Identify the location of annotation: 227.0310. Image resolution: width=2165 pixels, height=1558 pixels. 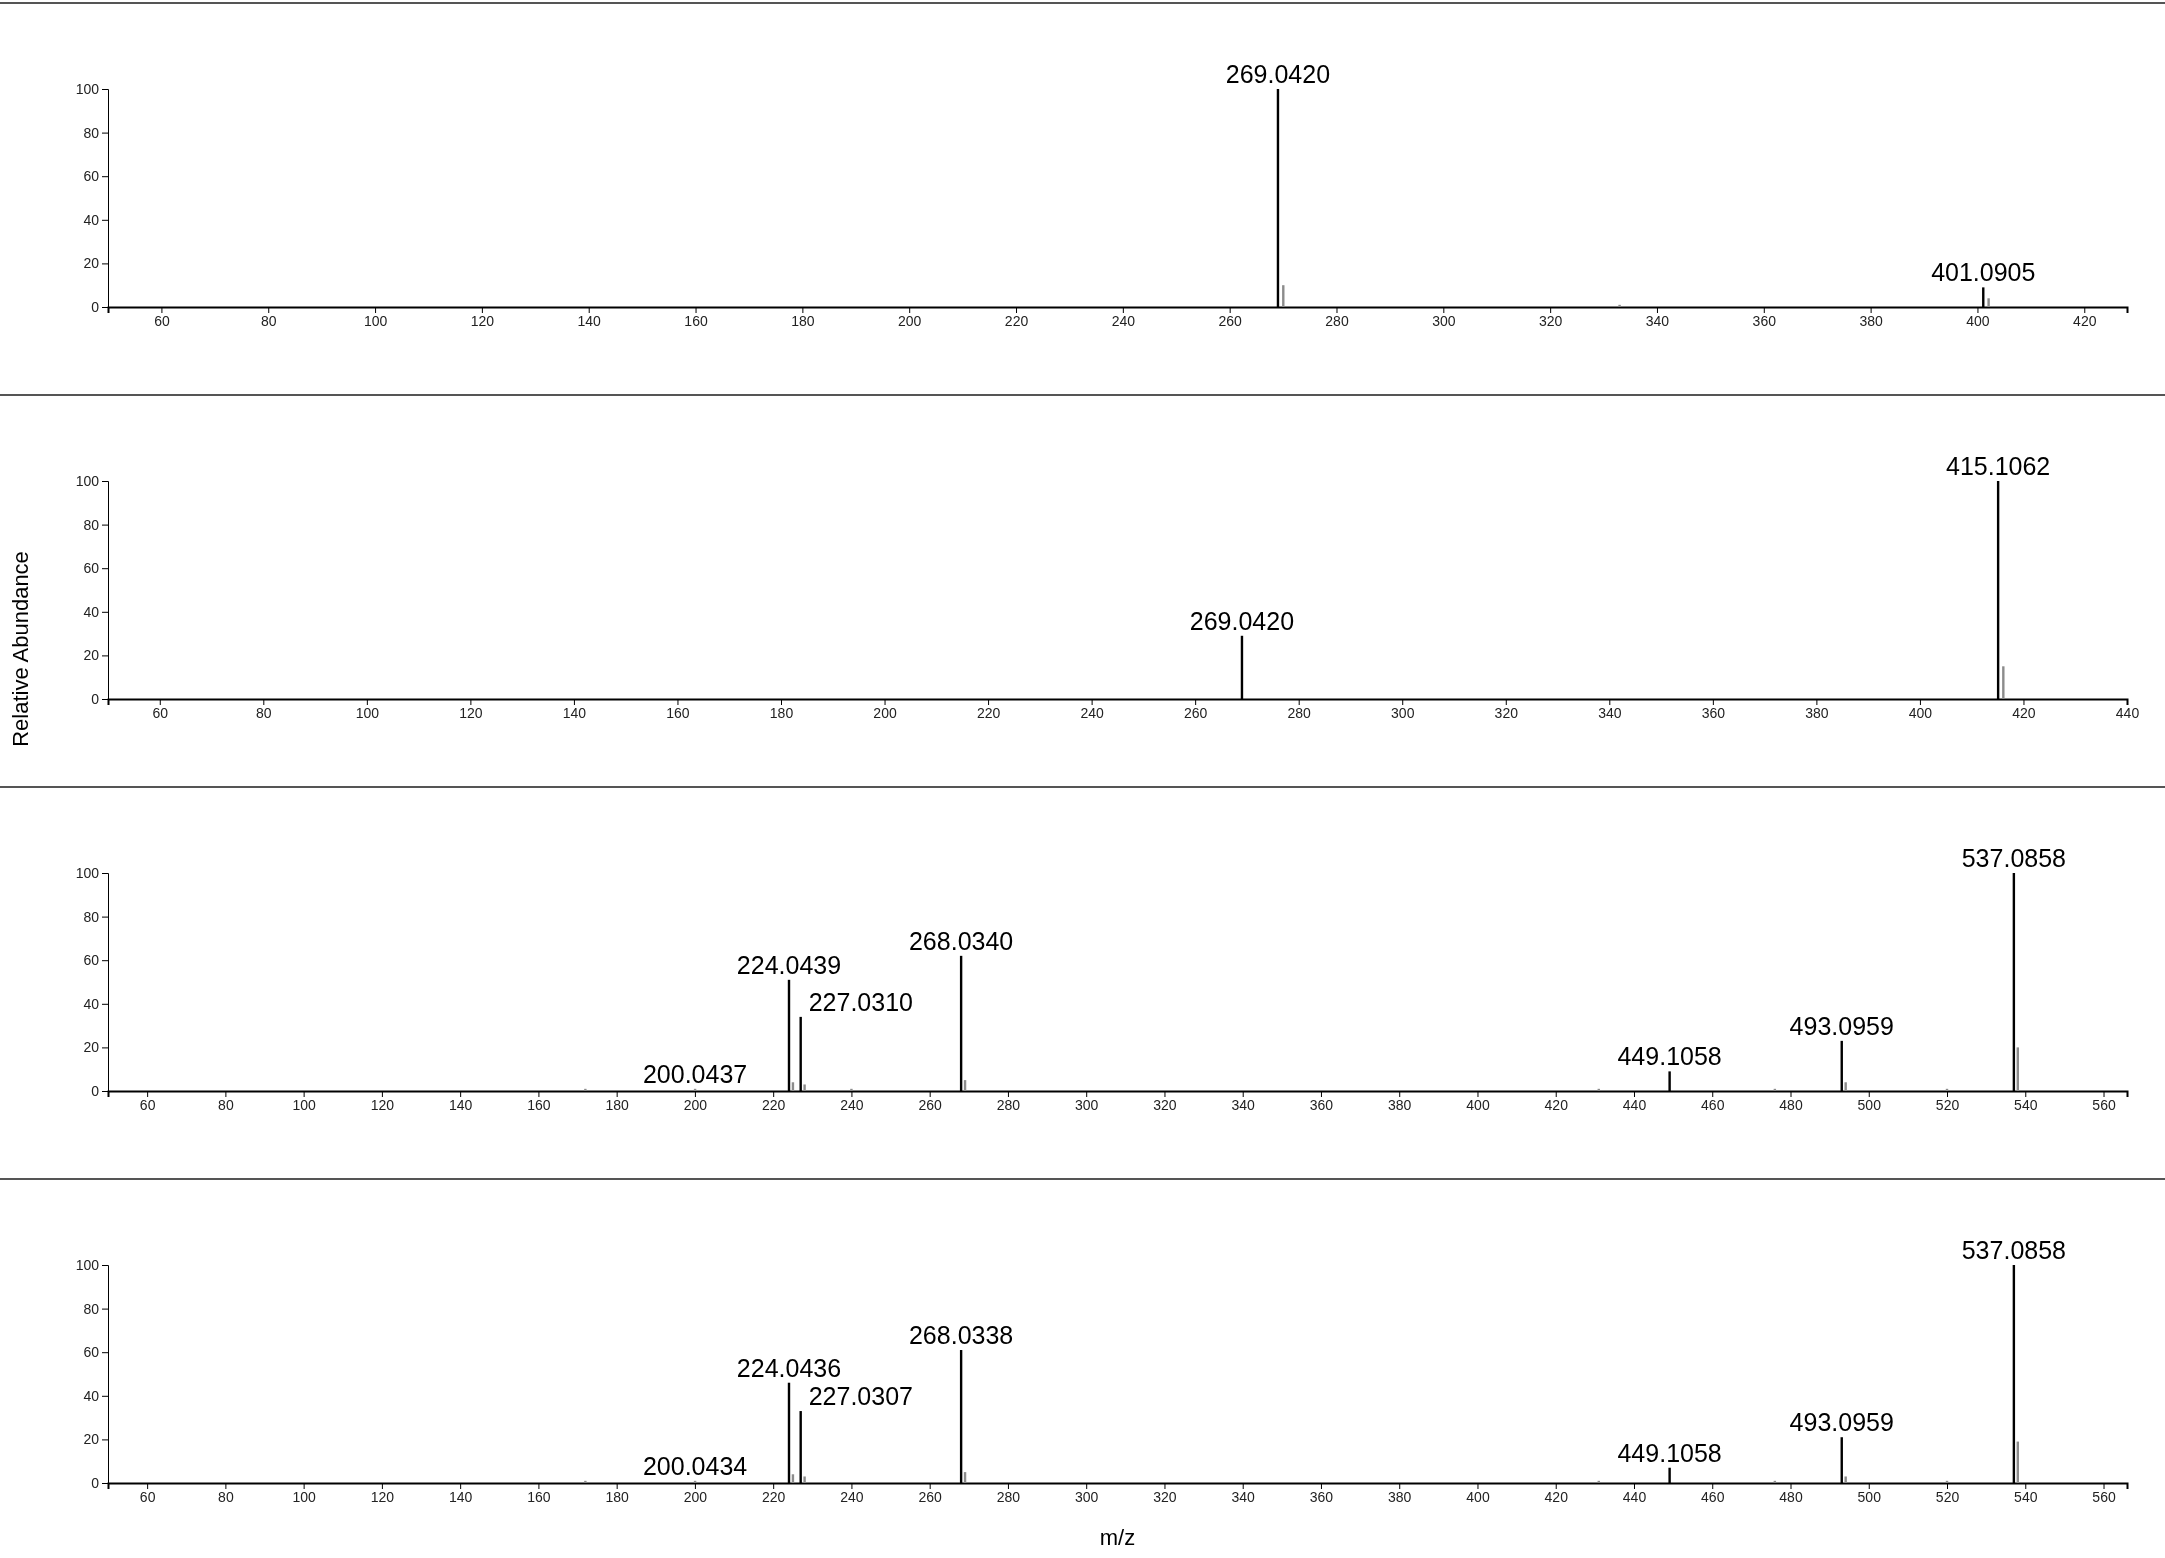
(860, 1001).